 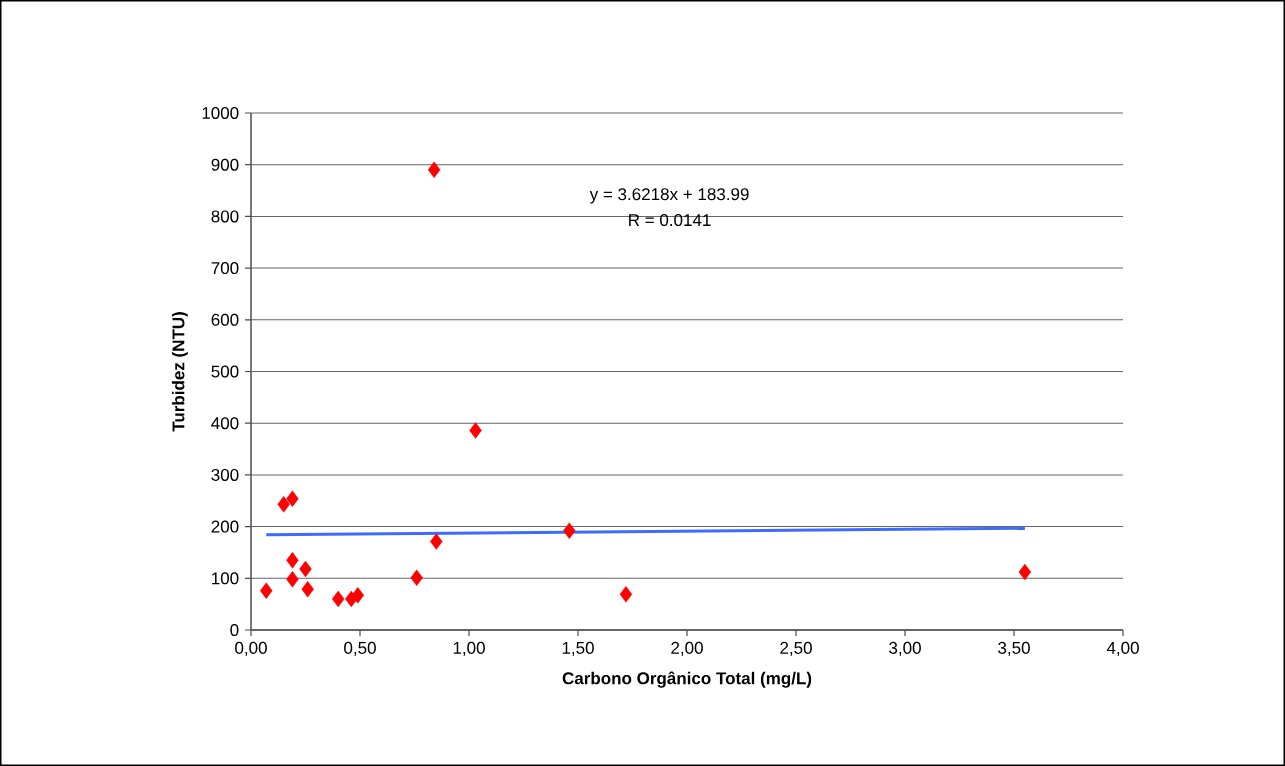 What do you see at coordinates (687, 679) in the screenshot?
I see `x-axis-title: Carbono Orgânico Total (mg/L)` at bounding box center [687, 679].